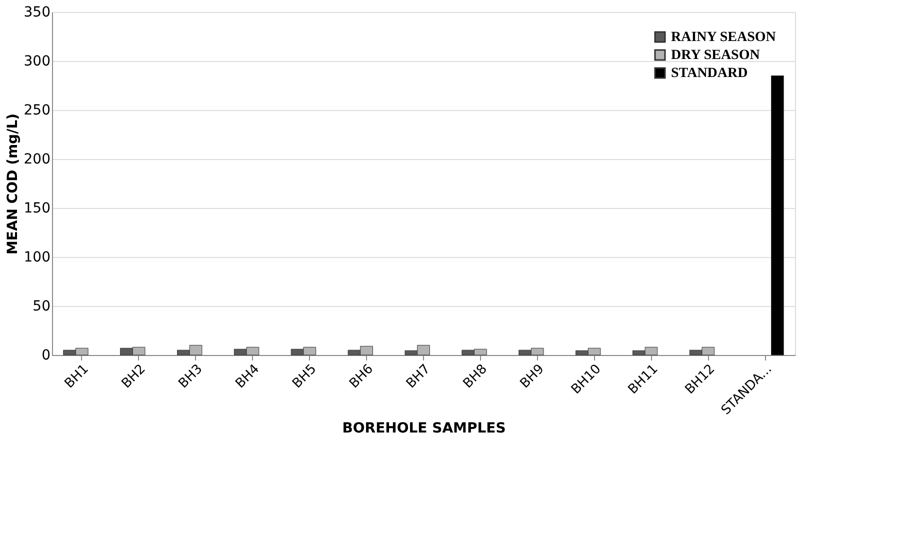 The image size is (916, 555). What do you see at coordinates (777, 215) in the screenshot?
I see `bar` at bounding box center [777, 215].